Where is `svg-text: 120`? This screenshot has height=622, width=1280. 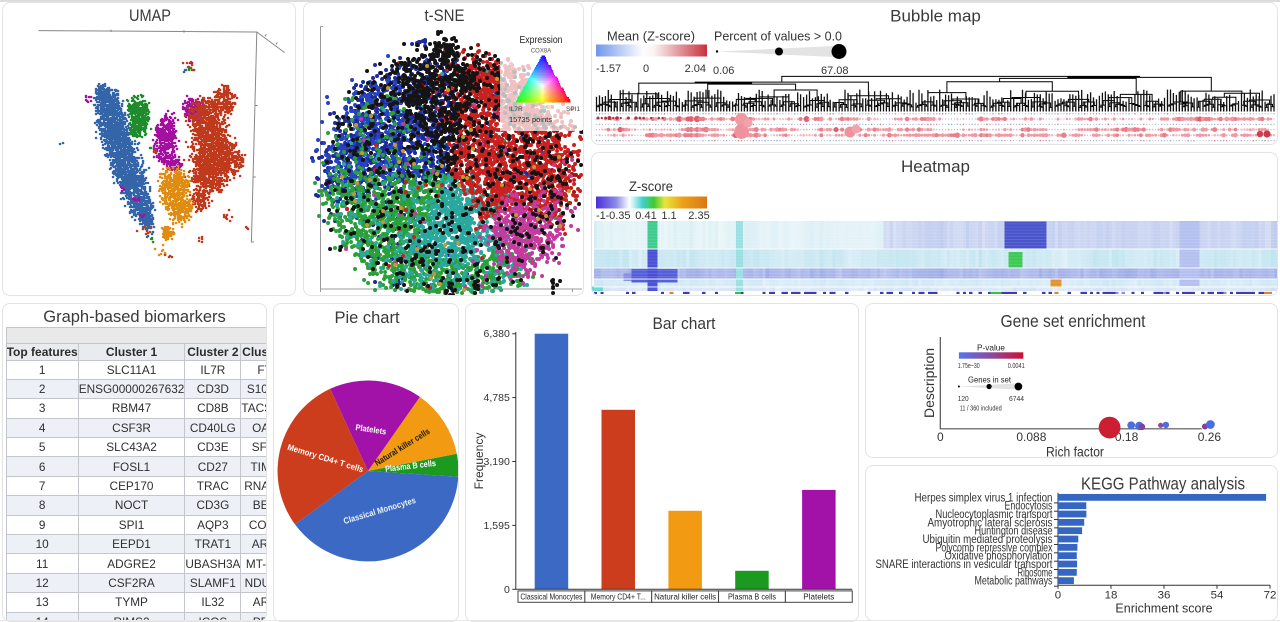 svg-text: 120 is located at coordinates (963, 398).